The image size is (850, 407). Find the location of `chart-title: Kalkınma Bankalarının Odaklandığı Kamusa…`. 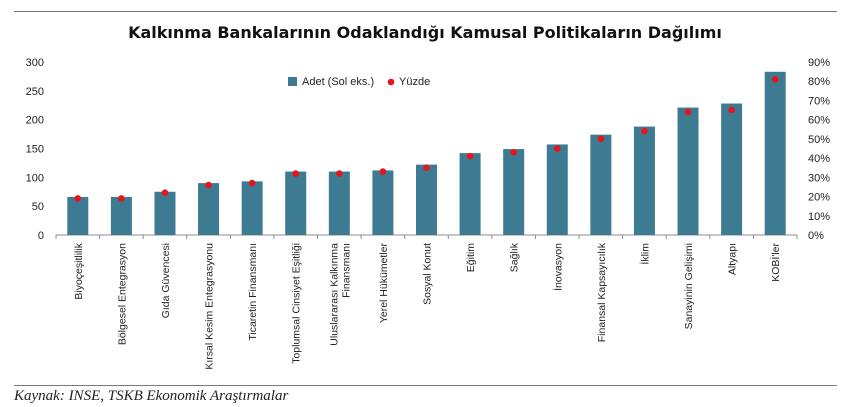

chart-title: Kalkınma Bankalarının Odaklandığı Kamusa… is located at coordinates (425, 32).